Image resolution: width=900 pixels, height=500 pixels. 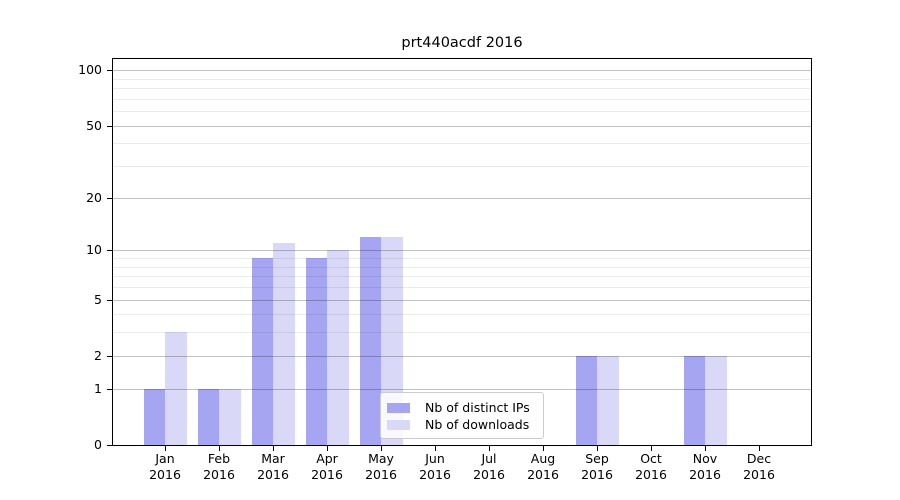 What do you see at coordinates (586, 400) in the screenshot?
I see `bar-distinct-ips-sep` at bounding box center [586, 400].